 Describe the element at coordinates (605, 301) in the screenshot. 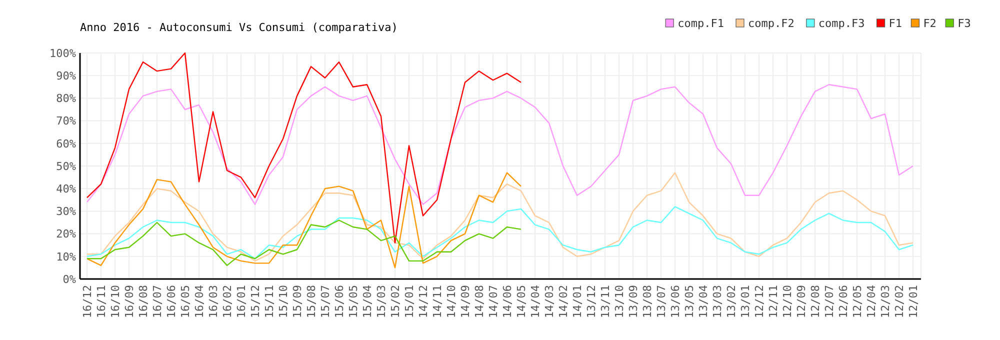

I see `x-tick-label: 13/11` at that location.